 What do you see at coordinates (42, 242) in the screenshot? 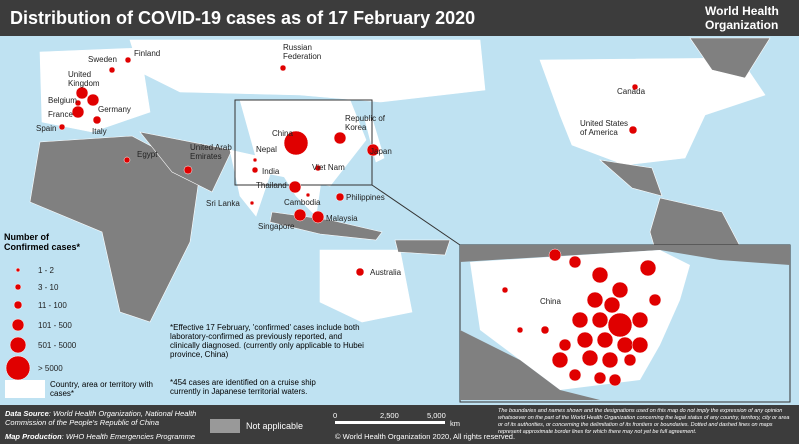
I see `legend-title: Number of Confirmed cases*` at bounding box center [42, 242].